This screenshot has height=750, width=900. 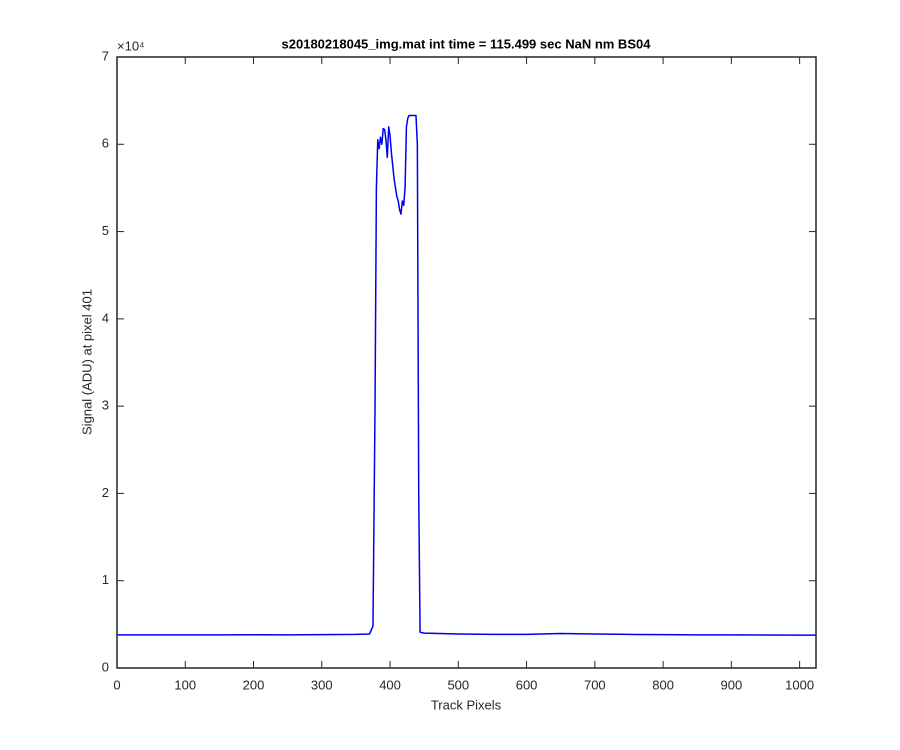 I want to click on y-tick-label: 4, so click(x=105, y=317).